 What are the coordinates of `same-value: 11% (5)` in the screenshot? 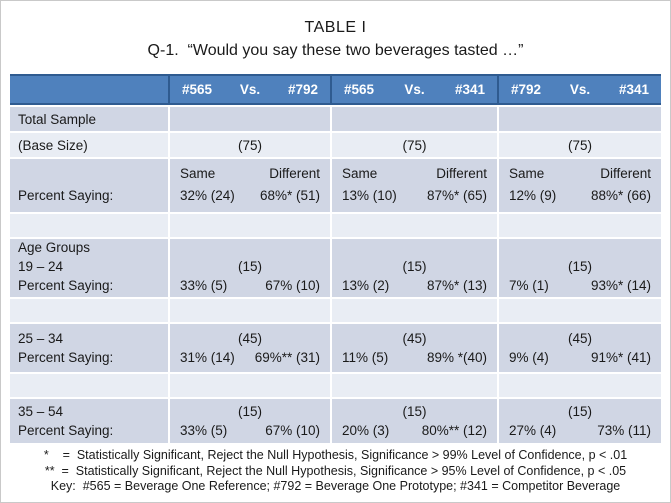 It's located at (365, 357).